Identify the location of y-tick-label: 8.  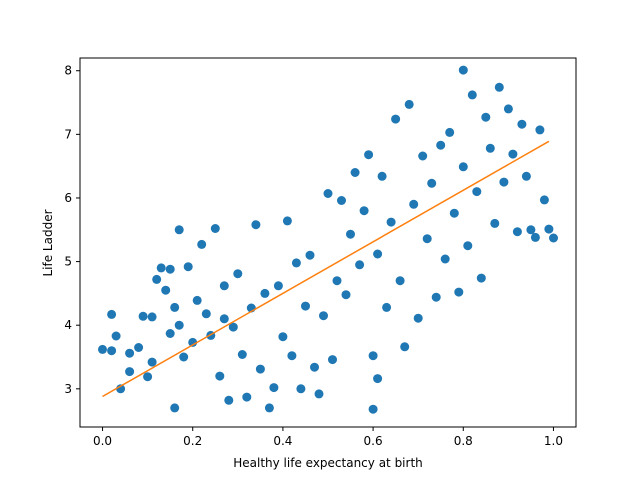
(68, 71).